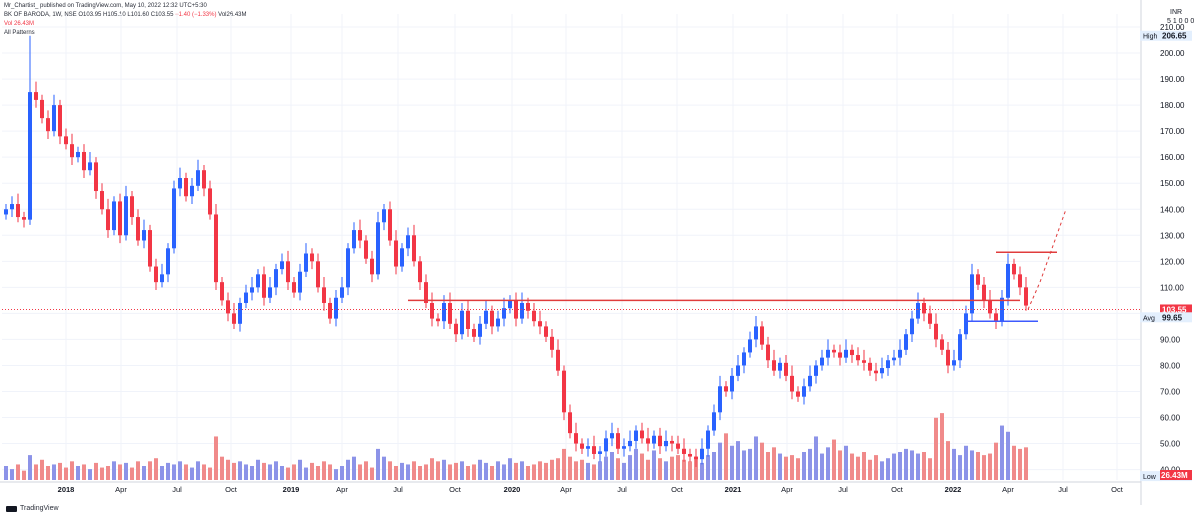 The image size is (1200, 513). I want to click on patterns-legend: All Patterns, so click(19, 33).